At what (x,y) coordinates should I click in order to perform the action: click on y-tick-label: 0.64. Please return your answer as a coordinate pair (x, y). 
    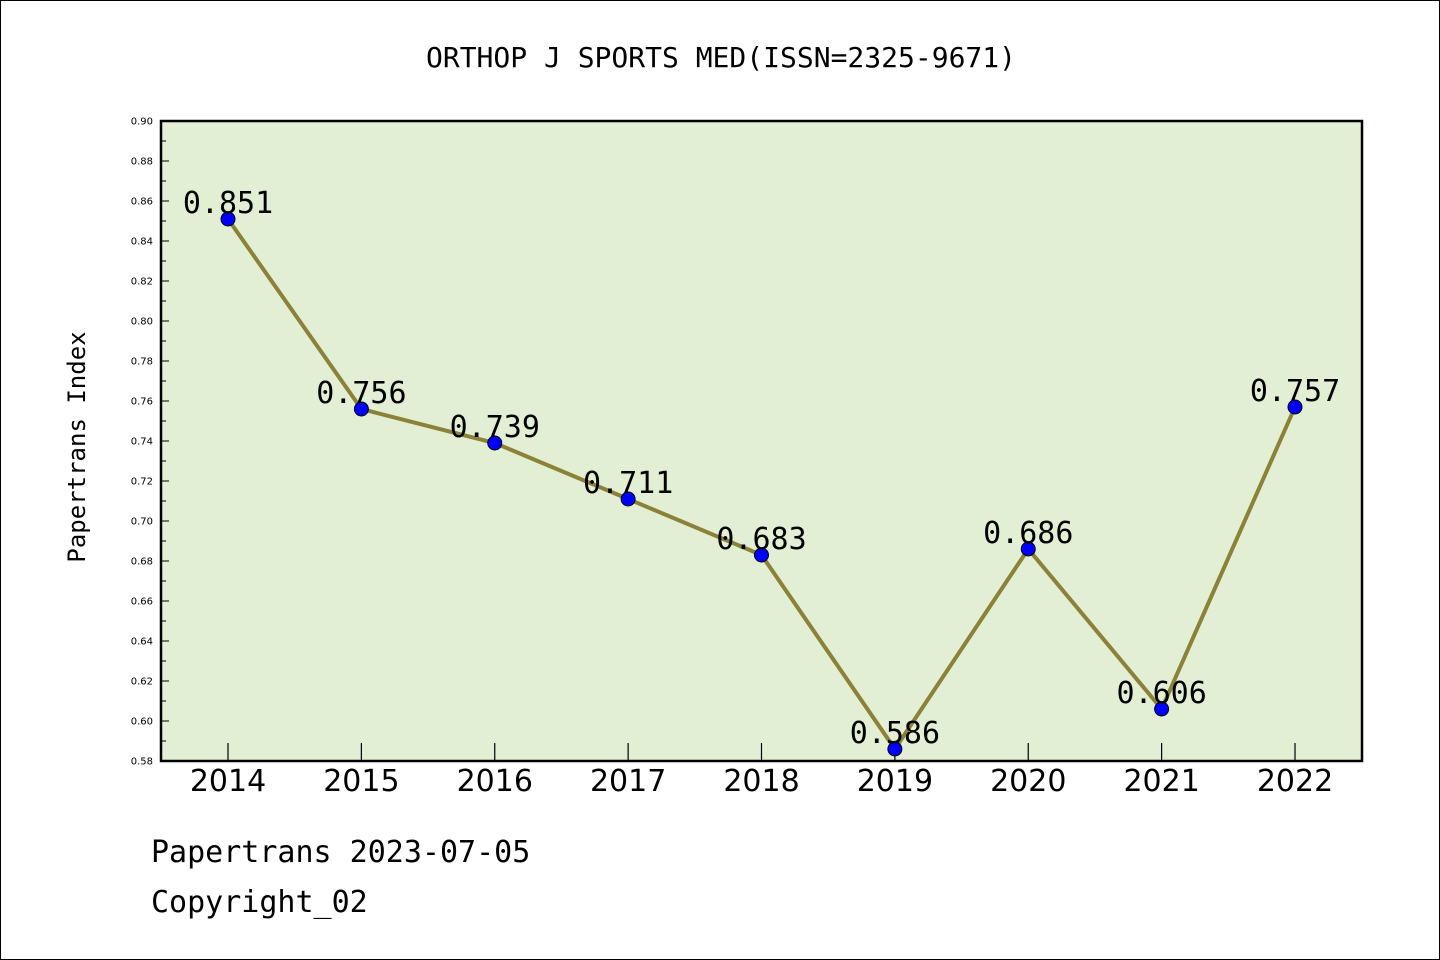
    Looking at the image, I should click on (142, 642).